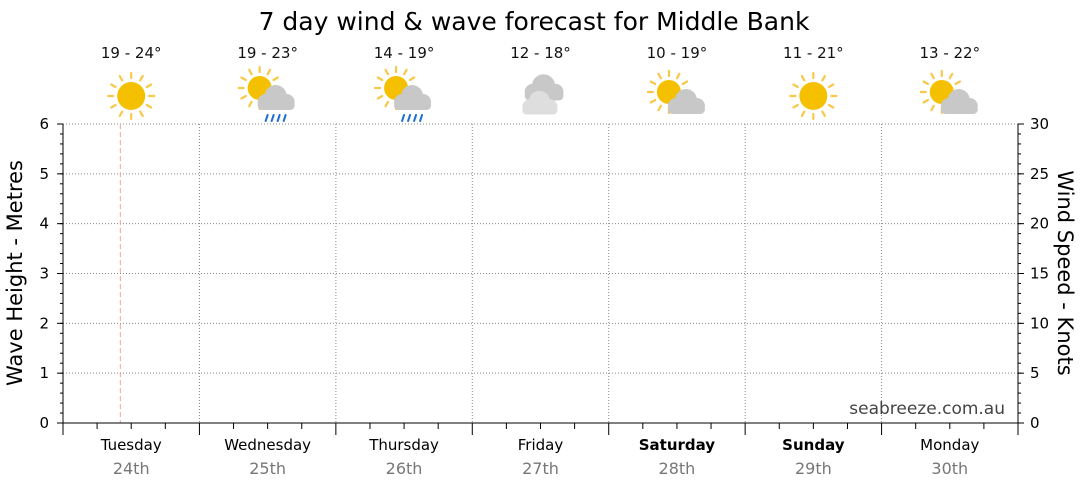 The height and width of the screenshot is (490, 1080). Describe the element at coordinates (131, 468) in the screenshot. I see `day-date: 24th` at that location.